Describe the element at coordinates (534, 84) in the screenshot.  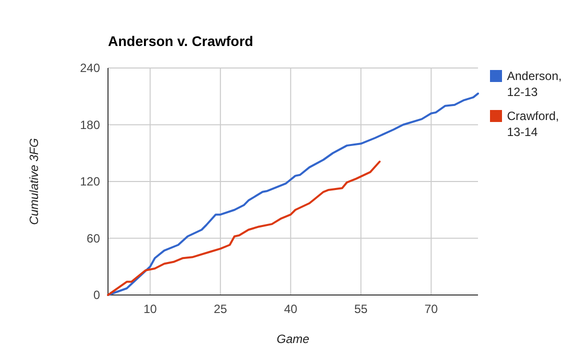
I see `legend-label: Anderson, 12-13` at that location.